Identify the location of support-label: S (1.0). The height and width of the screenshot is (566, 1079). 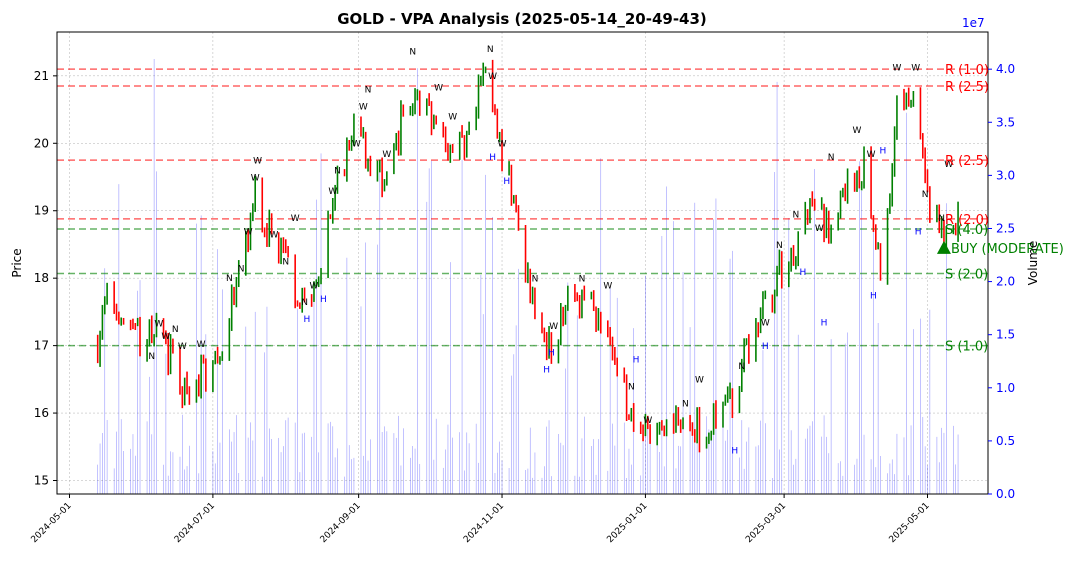
(966, 347).